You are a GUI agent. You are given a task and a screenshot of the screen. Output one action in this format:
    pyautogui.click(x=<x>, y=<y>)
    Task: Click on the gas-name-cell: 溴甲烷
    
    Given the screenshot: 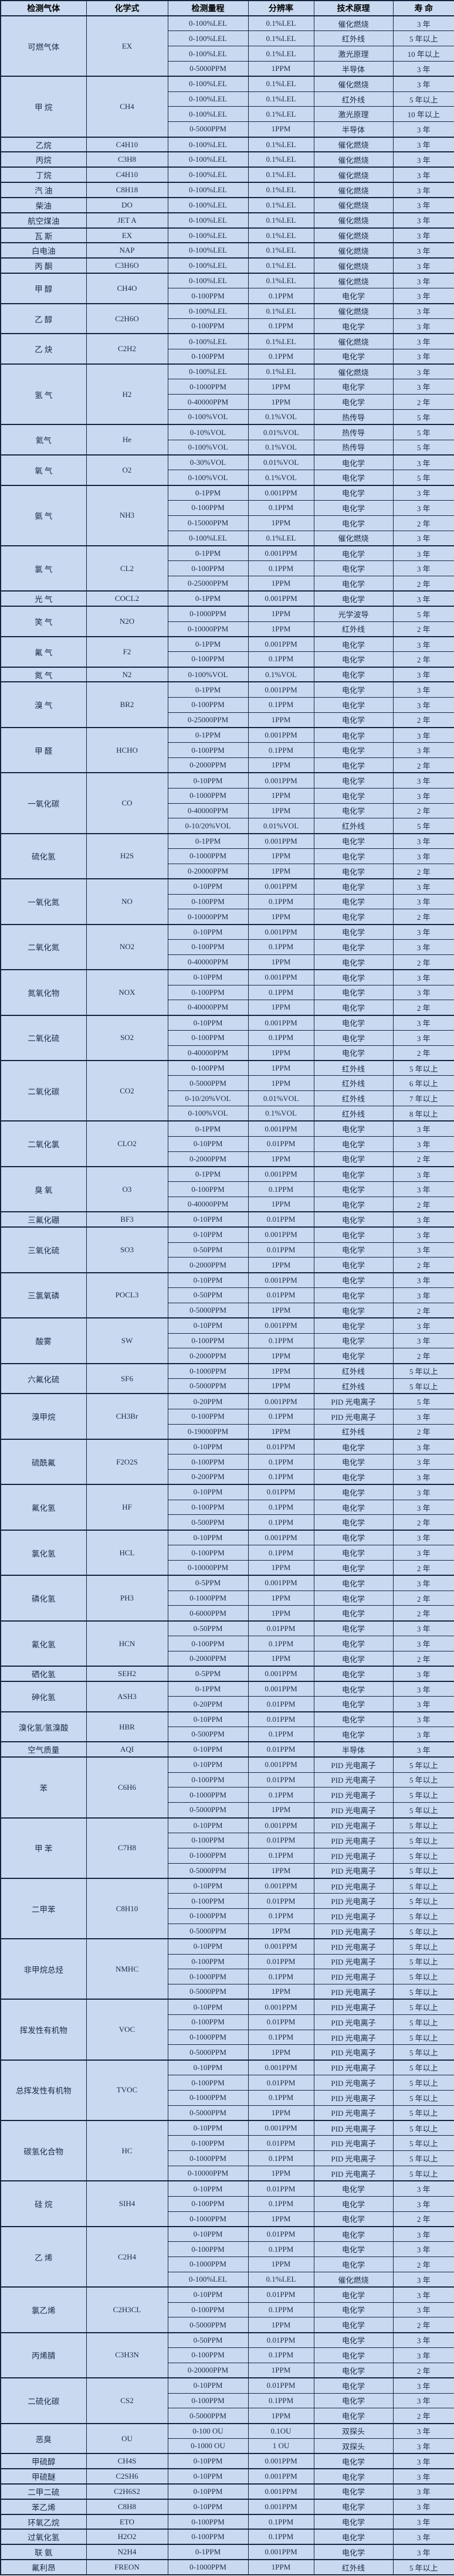 What is the action you would take?
    pyautogui.click(x=43, y=1416)
    